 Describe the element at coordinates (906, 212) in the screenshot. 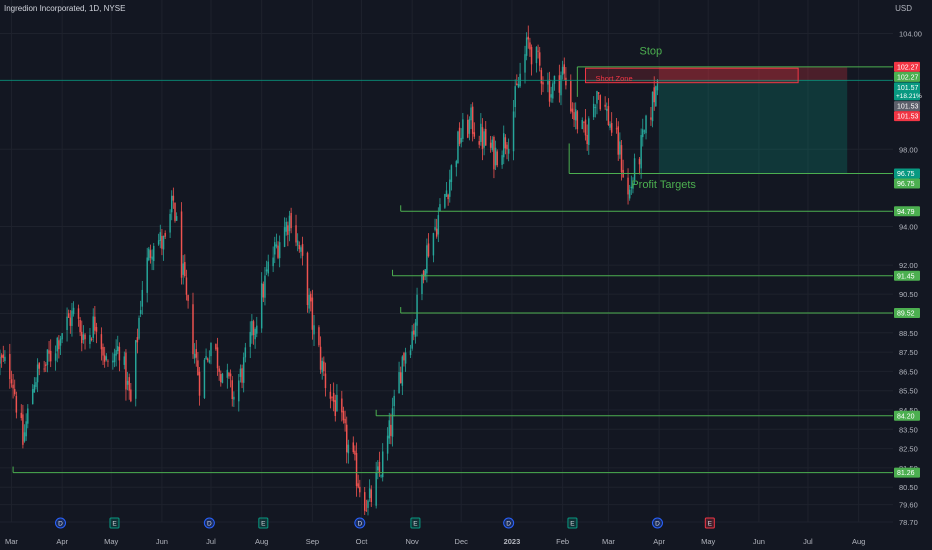

I see `price-tag-label: 94.79` at that location.